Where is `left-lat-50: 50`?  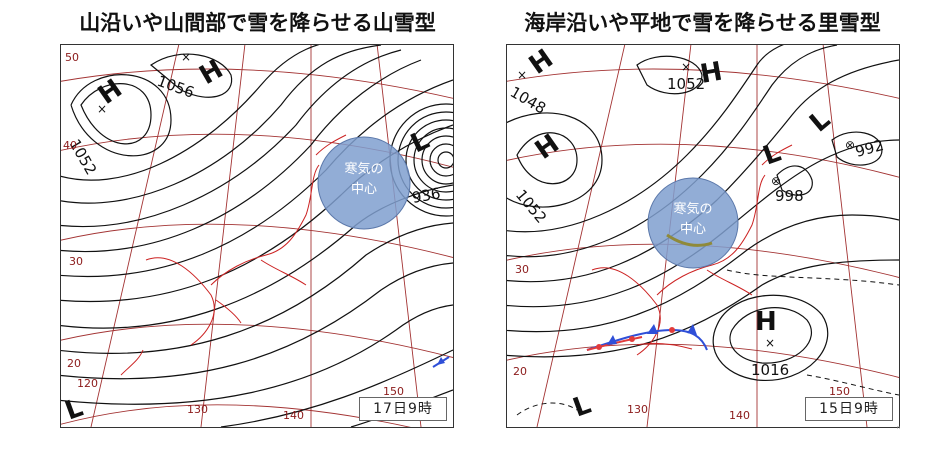 left-lat-50: 50 is located at coordinates (72, 57).